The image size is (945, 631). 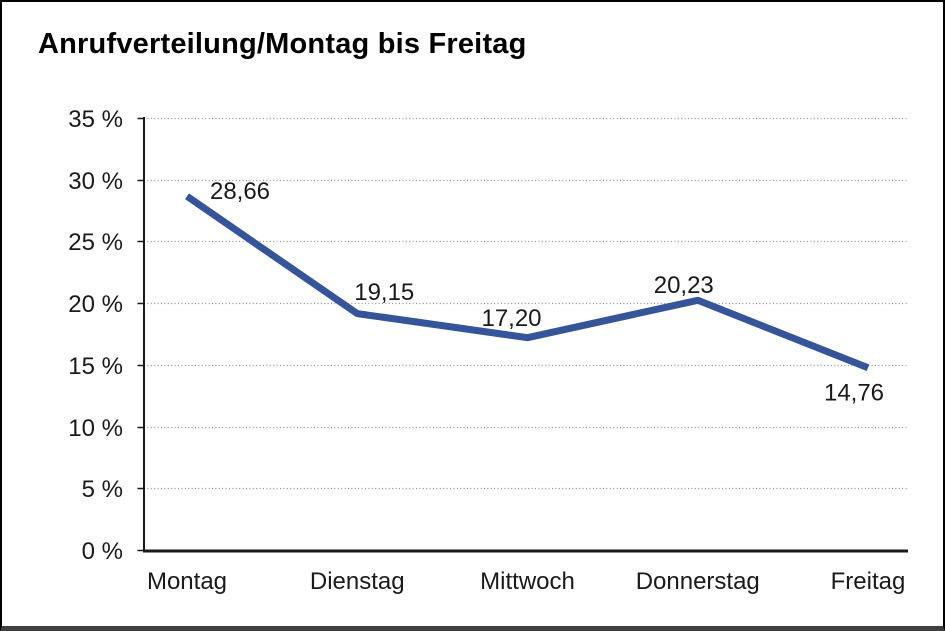 I want to click on x-tick-label: Dienstag, so click(x=357, y=581).